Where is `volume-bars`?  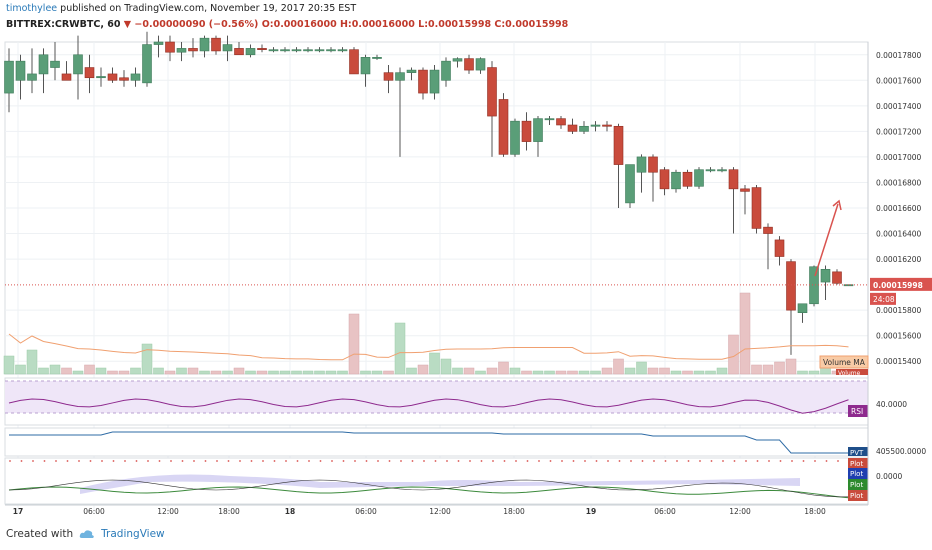 volume-bars is located at coordinates (428, 333).